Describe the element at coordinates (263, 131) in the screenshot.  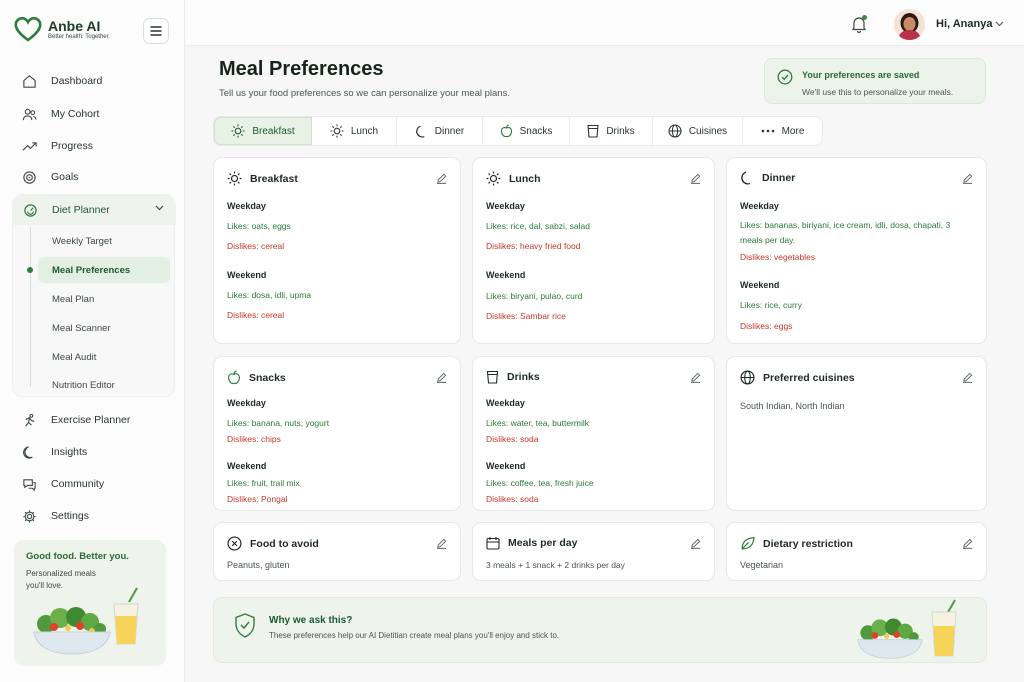
I see `tab-breakfast: Breakfast` at that location.